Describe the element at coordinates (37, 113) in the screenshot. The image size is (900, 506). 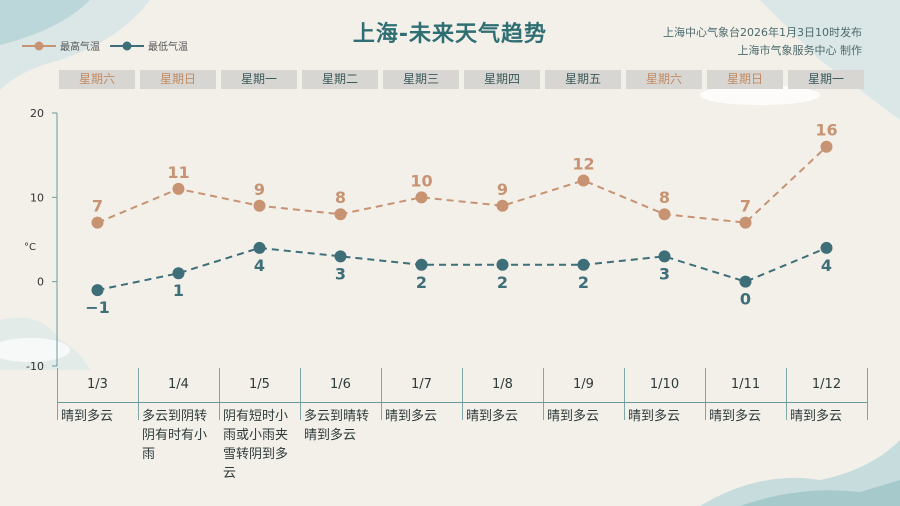
I see `y-tick-label: 20` at that location.